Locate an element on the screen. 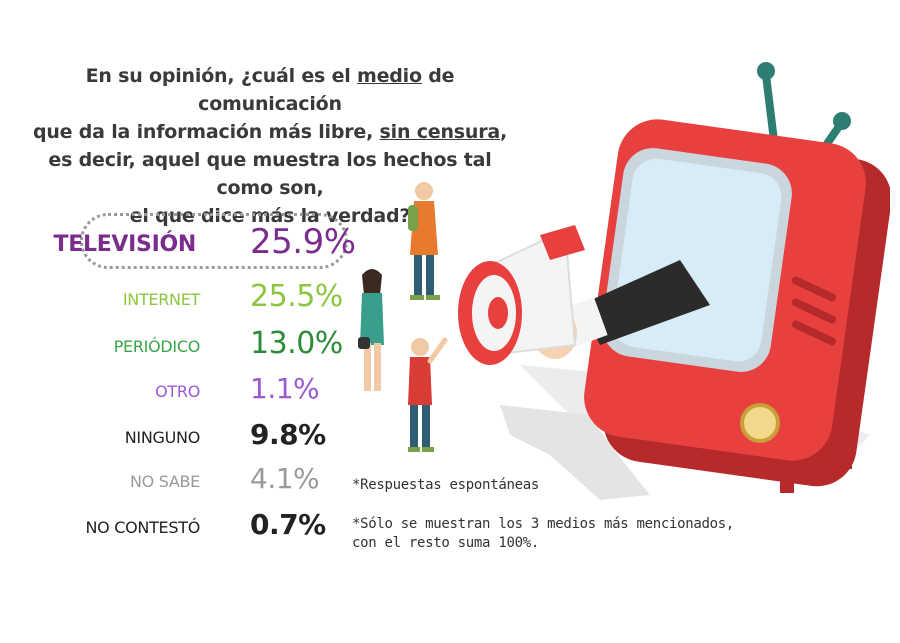 The image size is (900, 643). tv-leg-left is located at coordinates (787, 480).